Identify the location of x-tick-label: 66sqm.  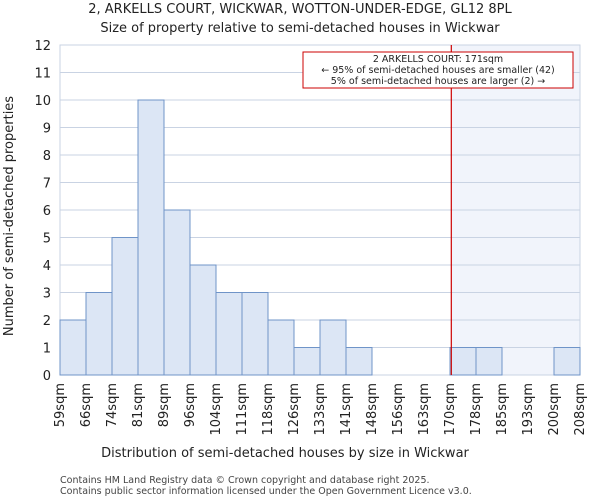
(86, 405).